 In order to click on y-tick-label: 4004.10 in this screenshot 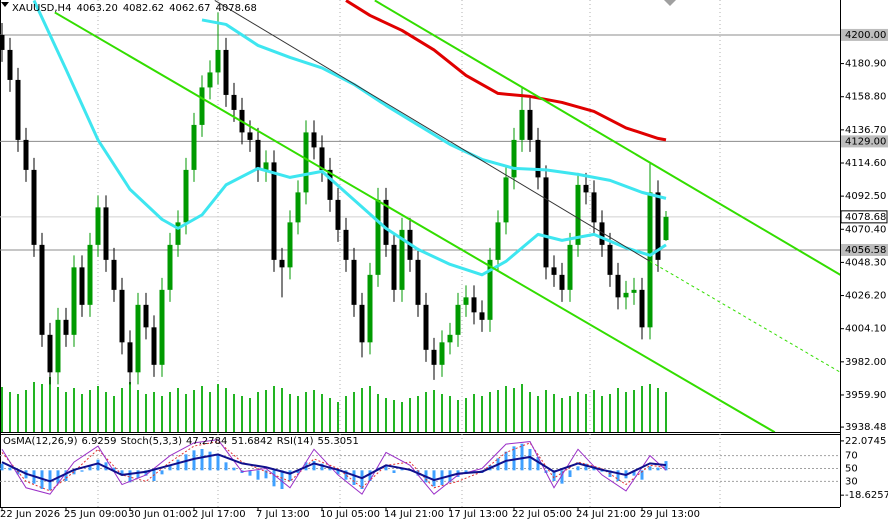, I will do `click(865, 329)`.